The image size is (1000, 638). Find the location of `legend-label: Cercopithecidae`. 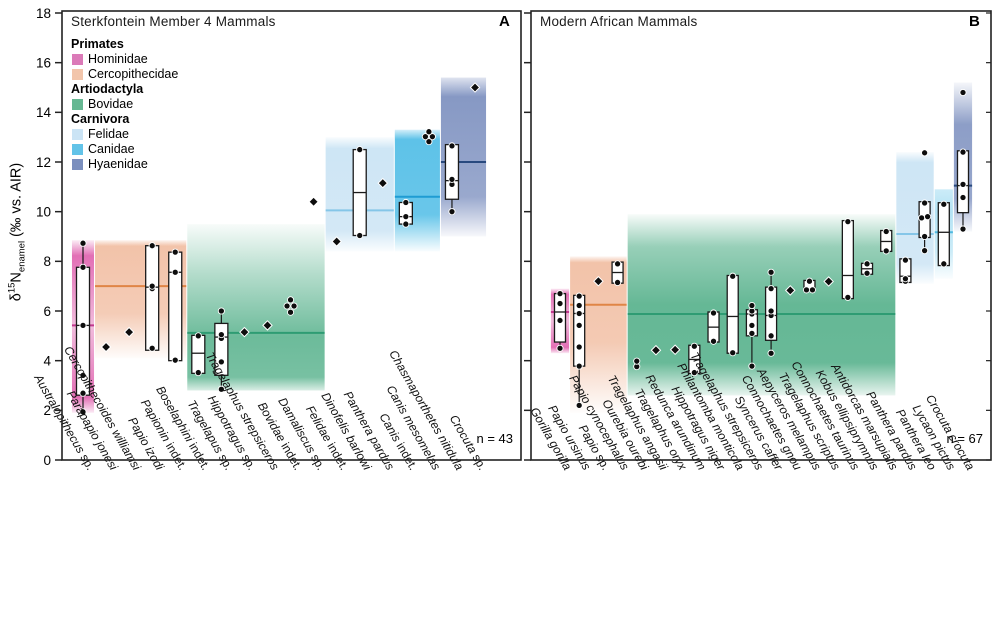

legend-label: Cercopithecidae is located at coordinates (133, 74).